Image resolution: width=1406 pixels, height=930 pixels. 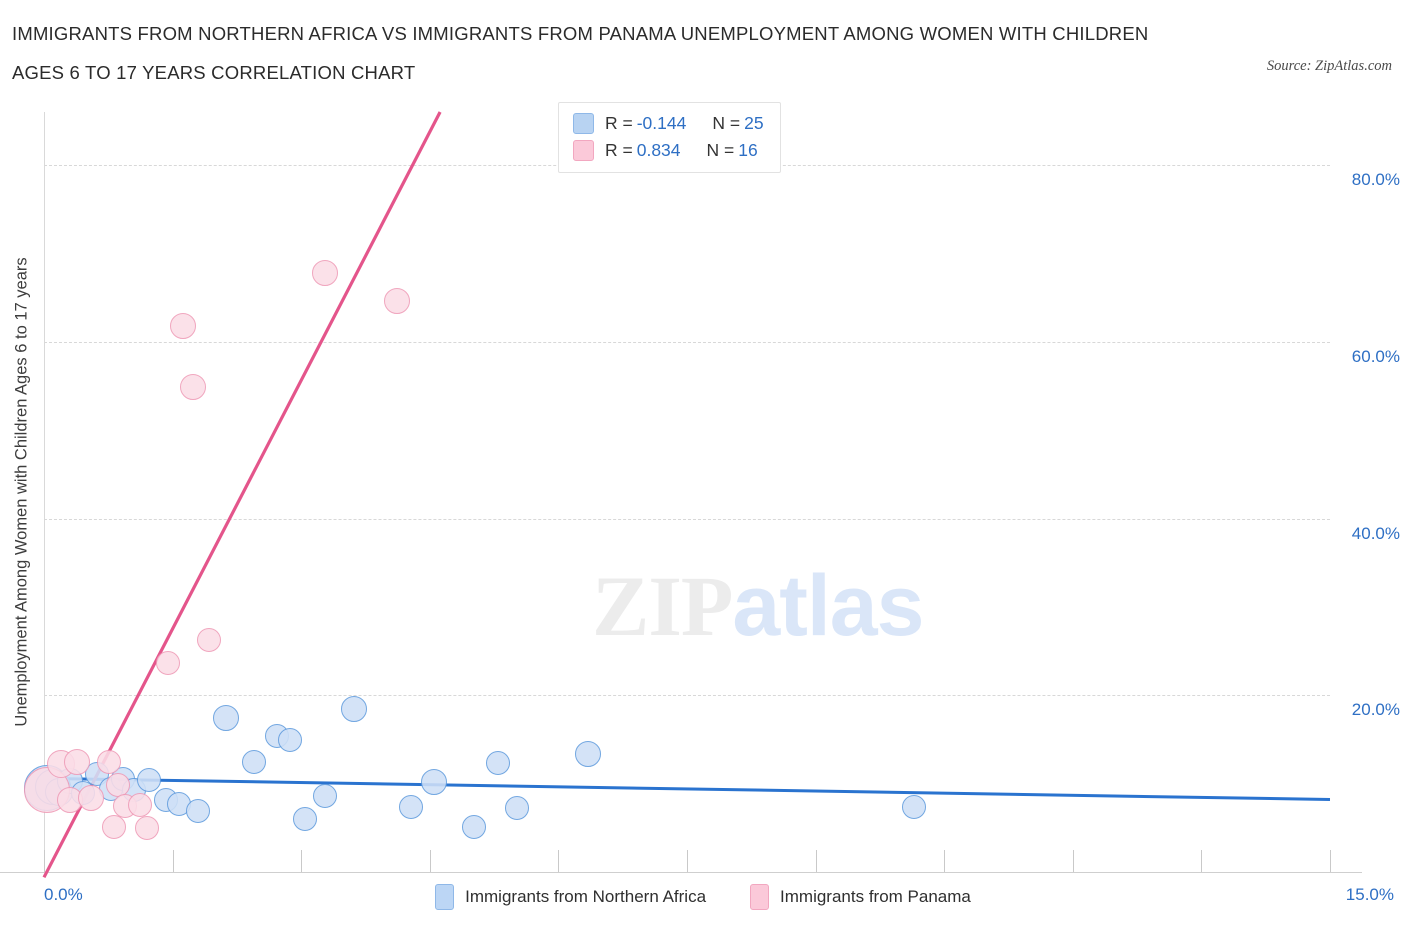 What do you see at coordinates (754, 123) in the screenshot?
I see `stats-n-value-blue: 25` at bounding box center [754, 123].